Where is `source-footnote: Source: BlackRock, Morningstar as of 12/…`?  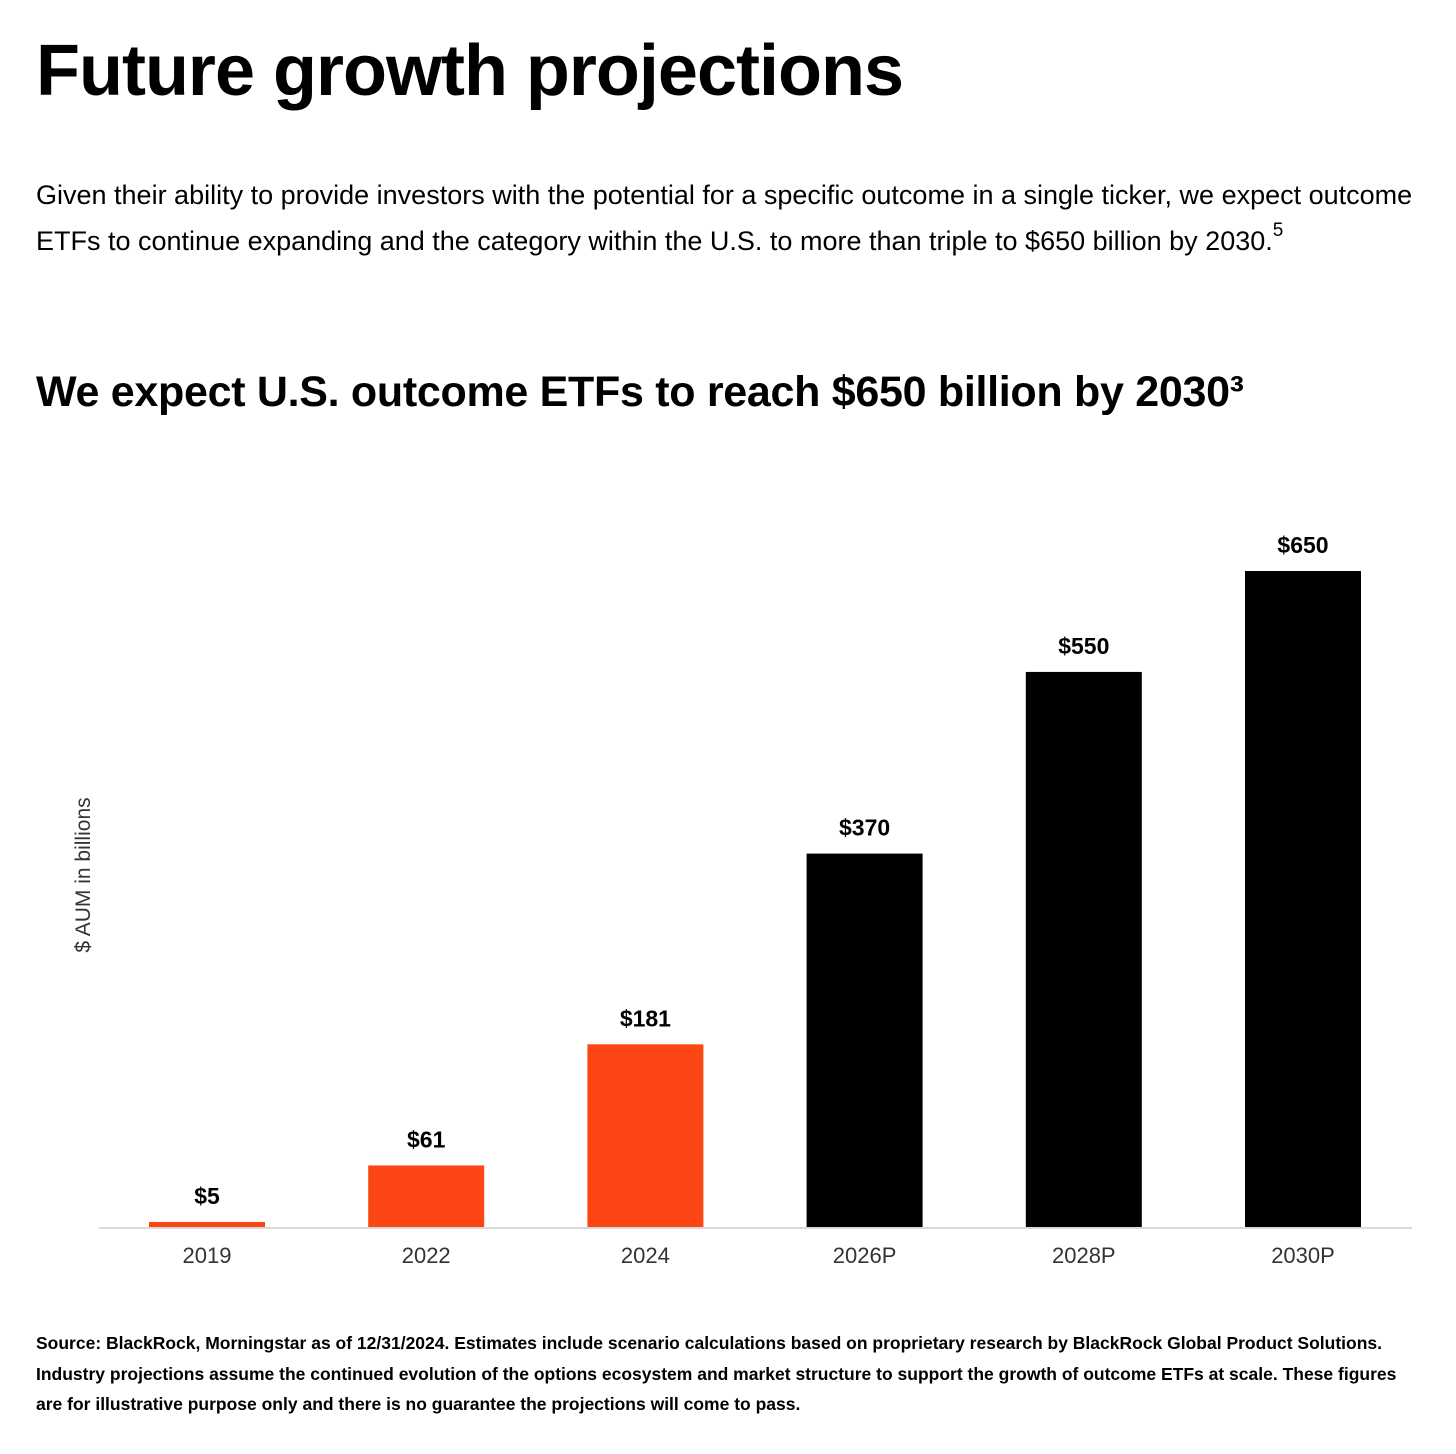 source-footnote: Source: BlackRock, Morningstar as of 12/… is located at coordinates (716, 1373).